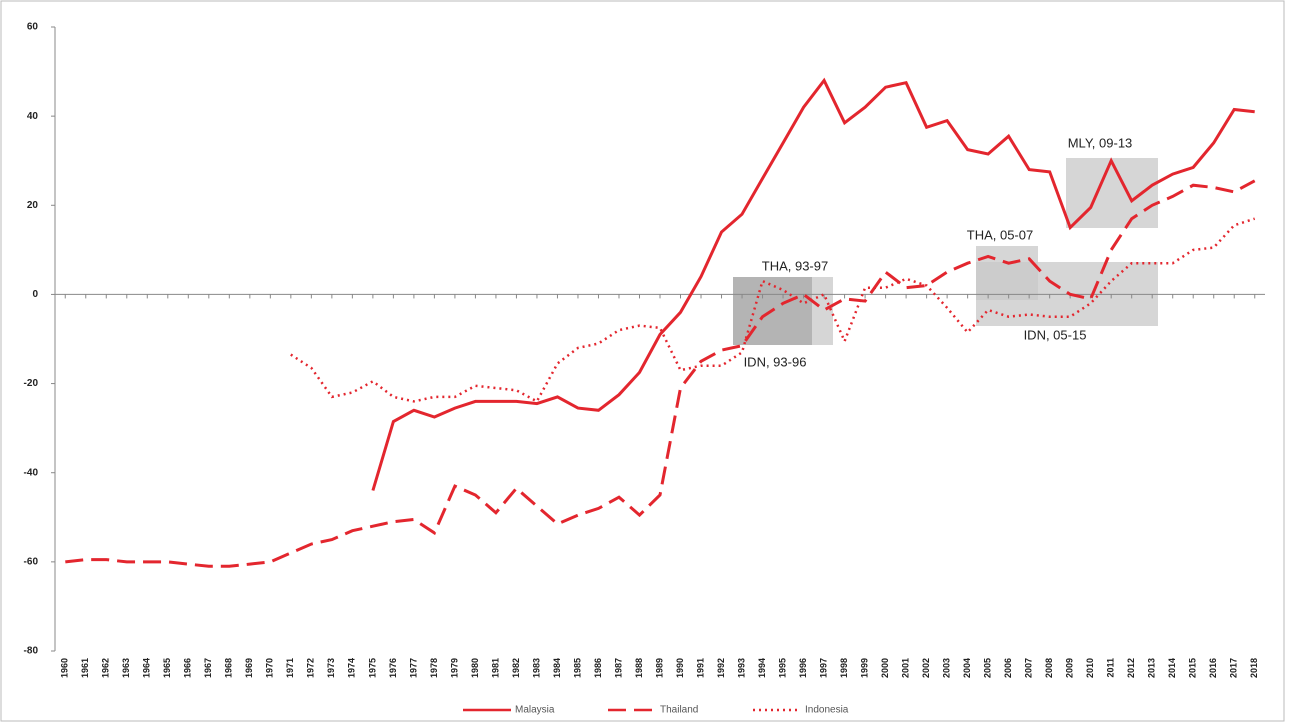 The width and height of the screenshot is (1295, 725). I want to click on x-tick-label: 1980, so click(475, 668).